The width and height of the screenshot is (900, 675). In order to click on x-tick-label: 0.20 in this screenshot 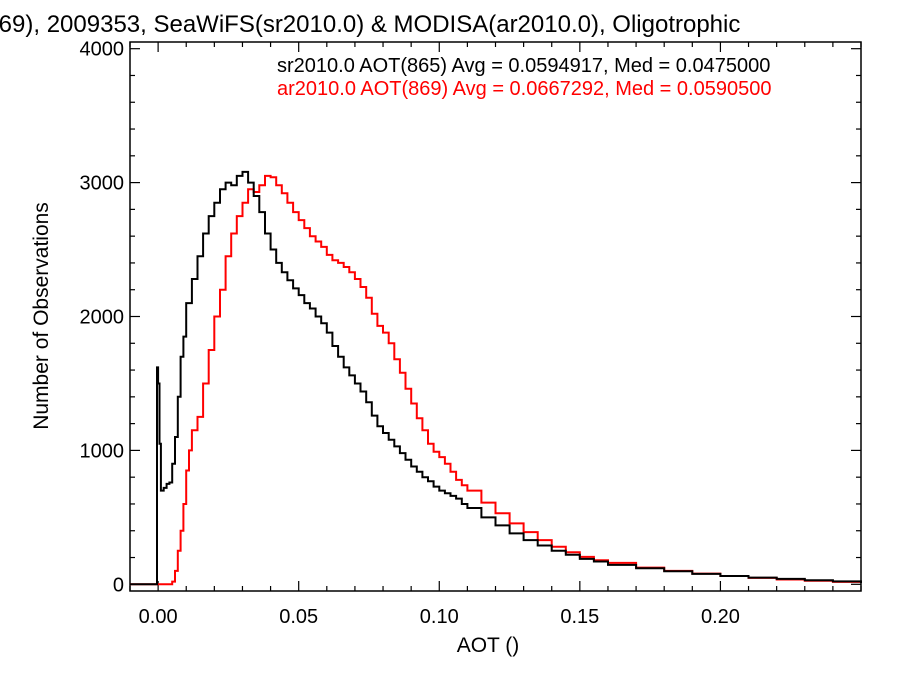, I will do `click(720, 617)`.